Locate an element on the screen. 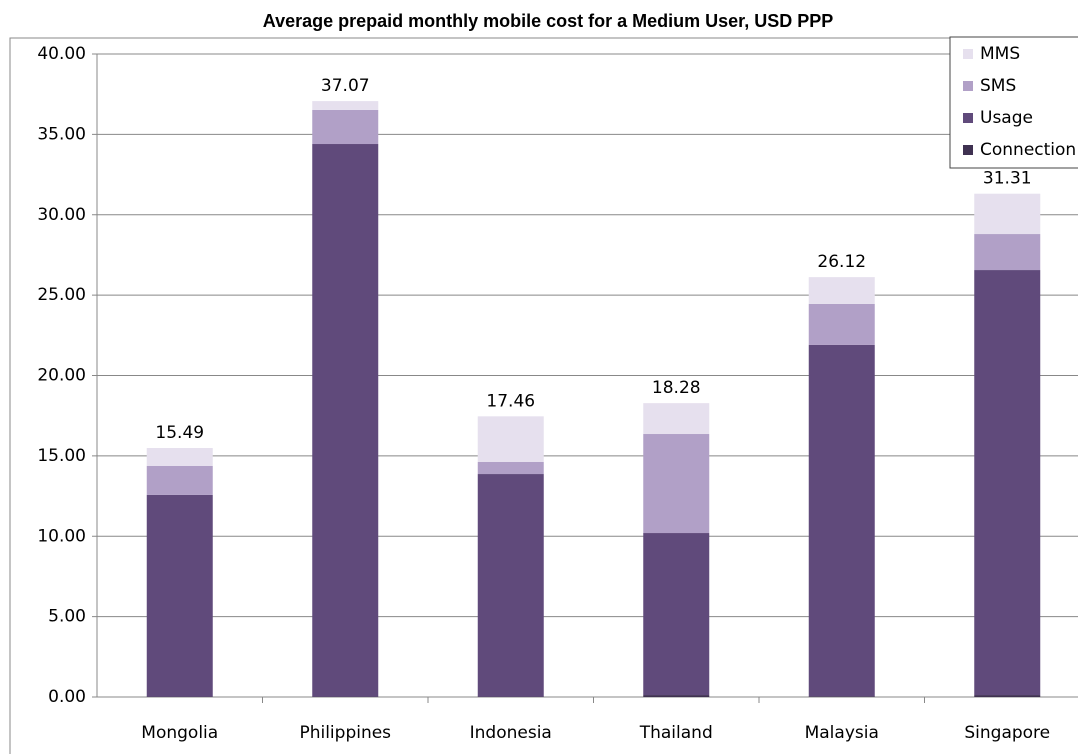 The width and height of the screenshot is (1078, 754). x-tick-label: Philippines is located at coordinates (345, 733).